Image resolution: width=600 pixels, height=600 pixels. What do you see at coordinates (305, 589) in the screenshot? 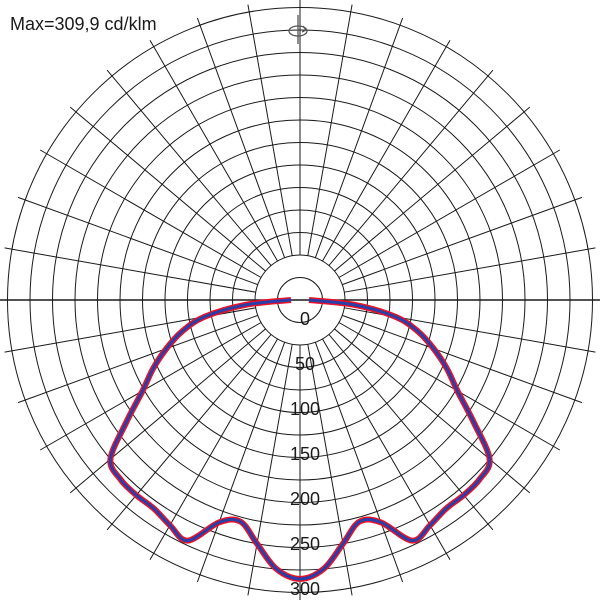
I see `radial-tick-label: 300` at bounding box center [305, 589].